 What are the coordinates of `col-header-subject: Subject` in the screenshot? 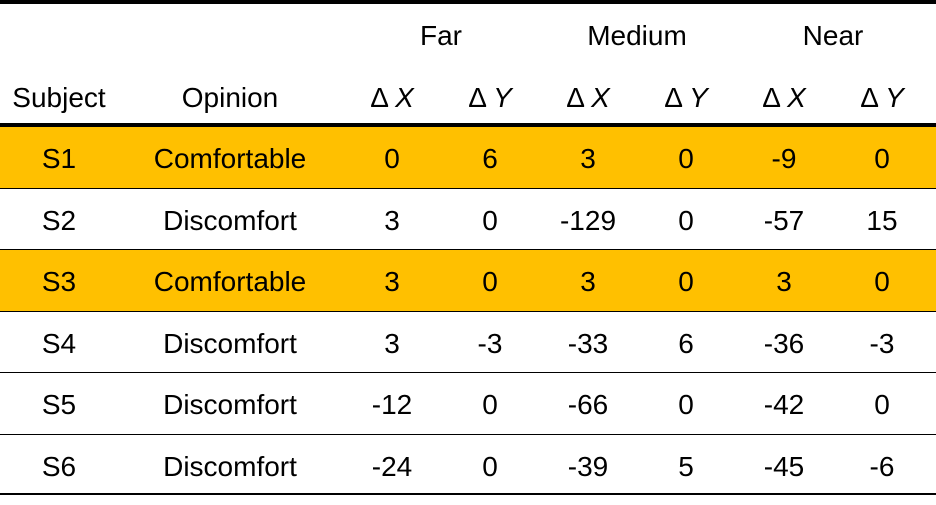 It's located at (59, 97).